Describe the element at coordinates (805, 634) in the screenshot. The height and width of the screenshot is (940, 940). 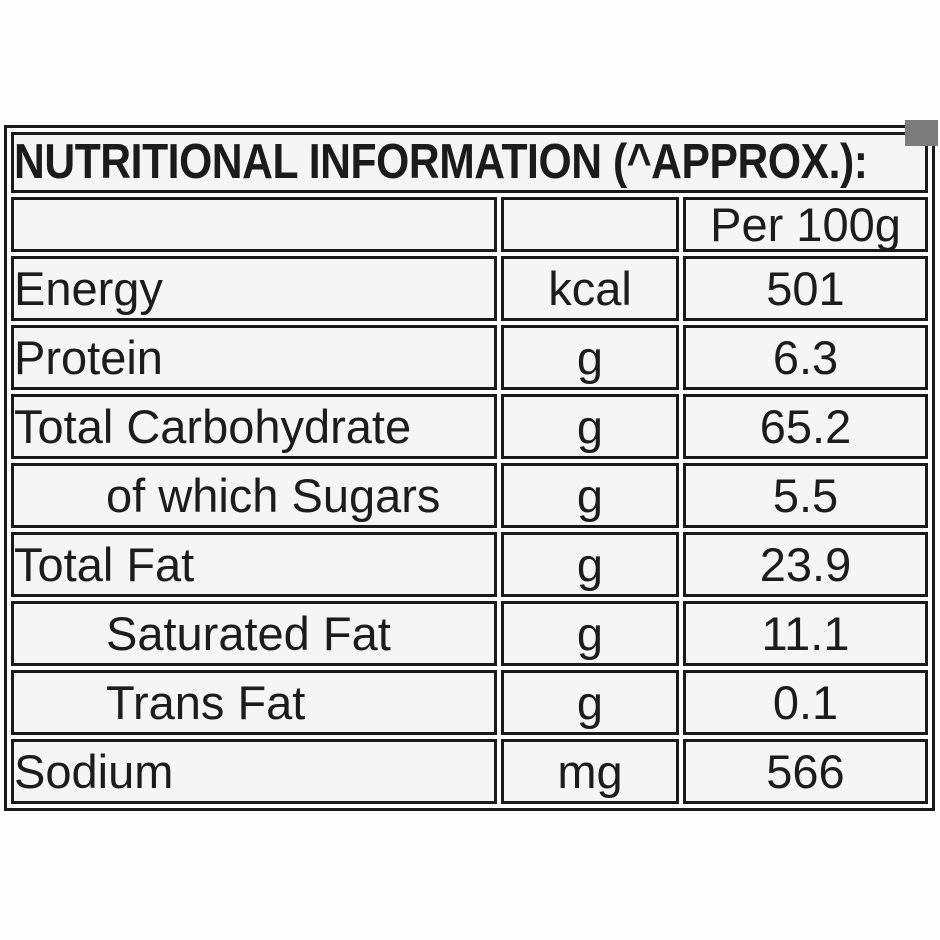
I see `nutrient-value: 11.1` at that location.